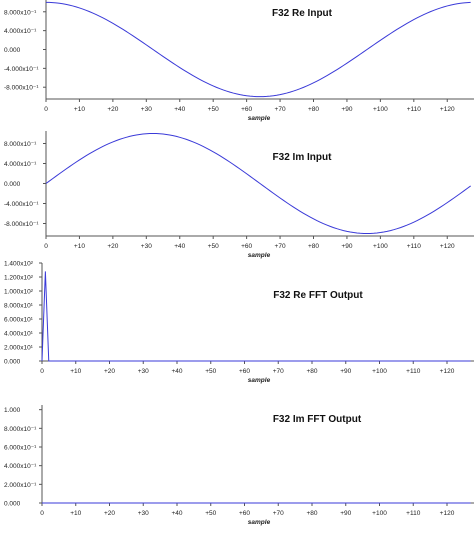  What do you see at coordinates (19, 334) in the screenshot?
I see `y-tick-label: 4.000x10¹` at bounding box center [19, 334].